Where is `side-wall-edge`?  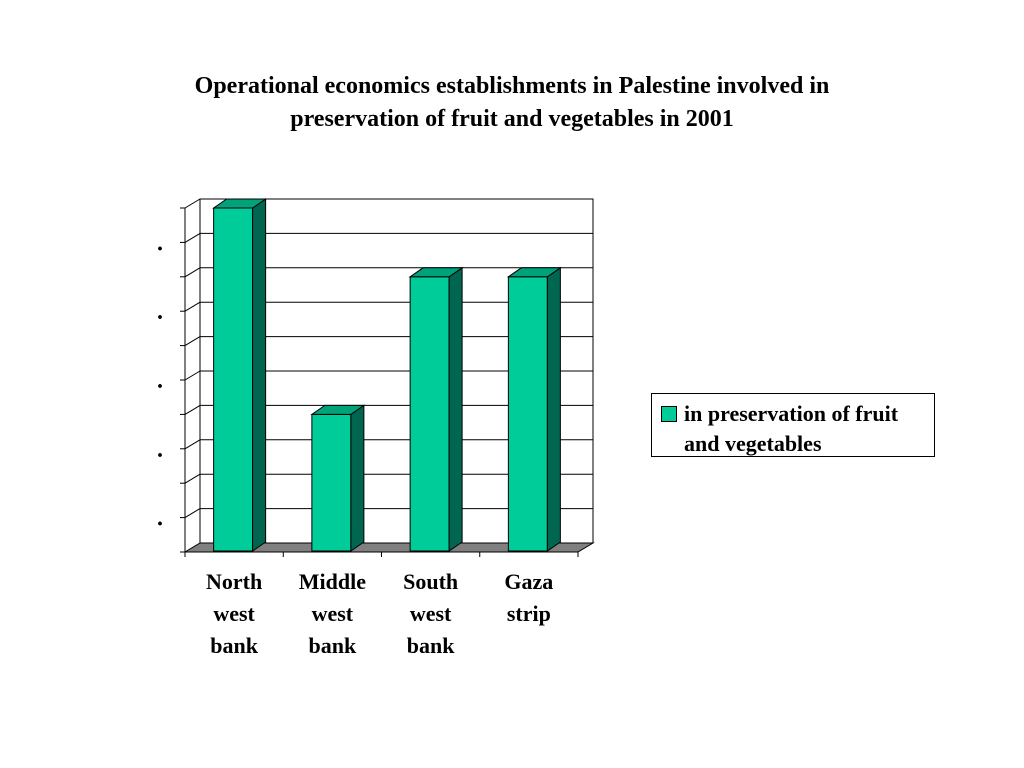
side-wall-edge is located at coordinates (192, 203).